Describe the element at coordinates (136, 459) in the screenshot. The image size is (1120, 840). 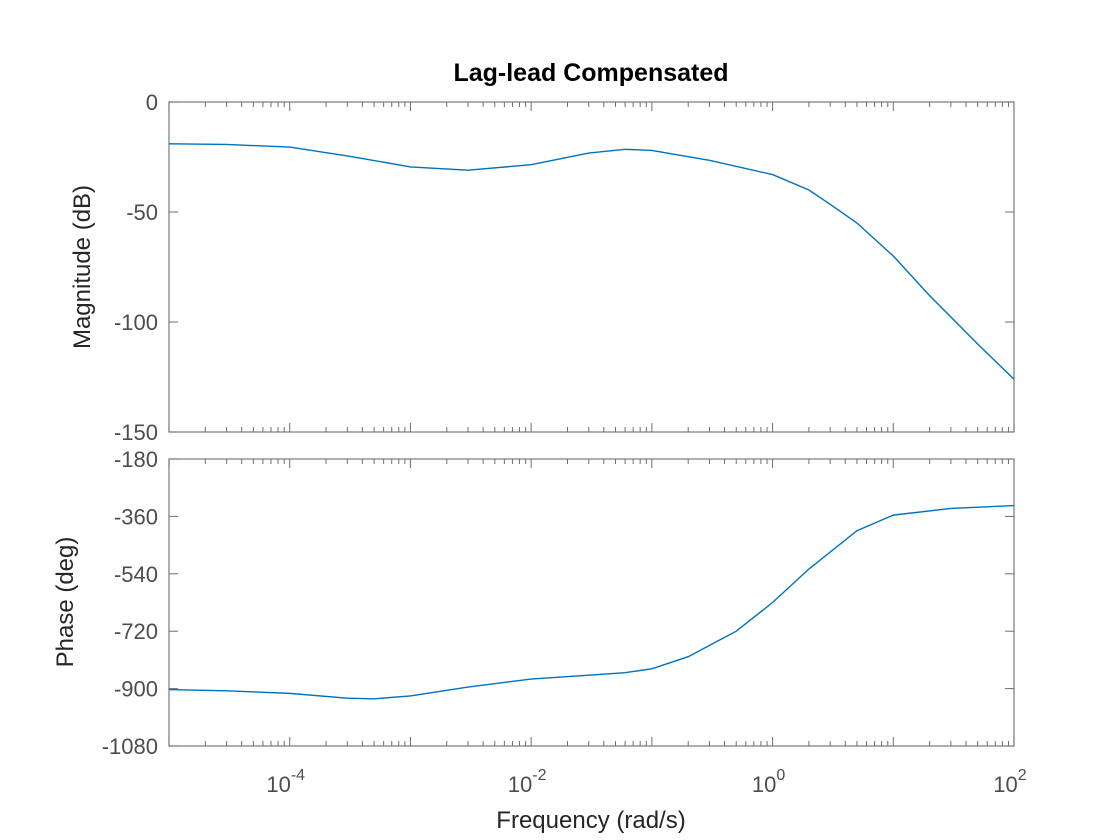
I see `y-tick-label: -180` at that location.